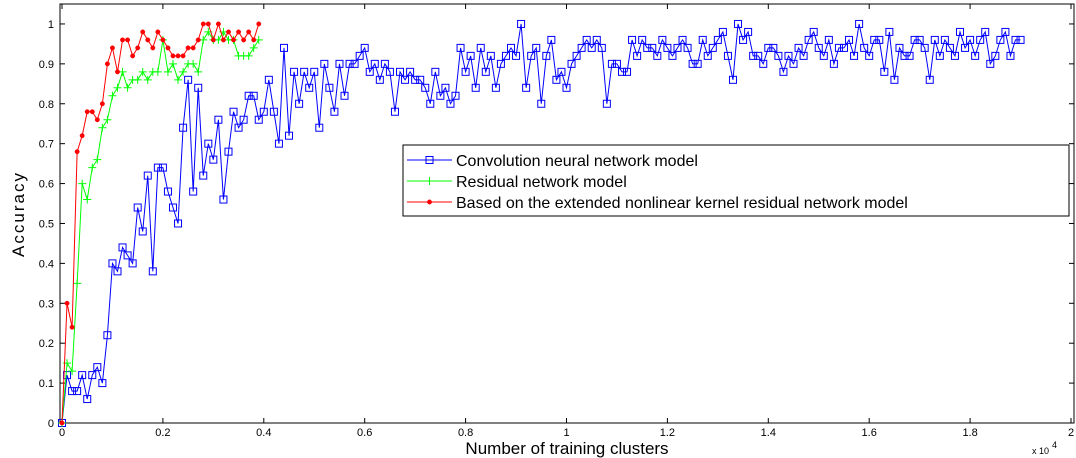  What do you see at coordinates (62, 433) in the screenshot?
I see `x-tick-label: 0` at bounding box center [62, 433].